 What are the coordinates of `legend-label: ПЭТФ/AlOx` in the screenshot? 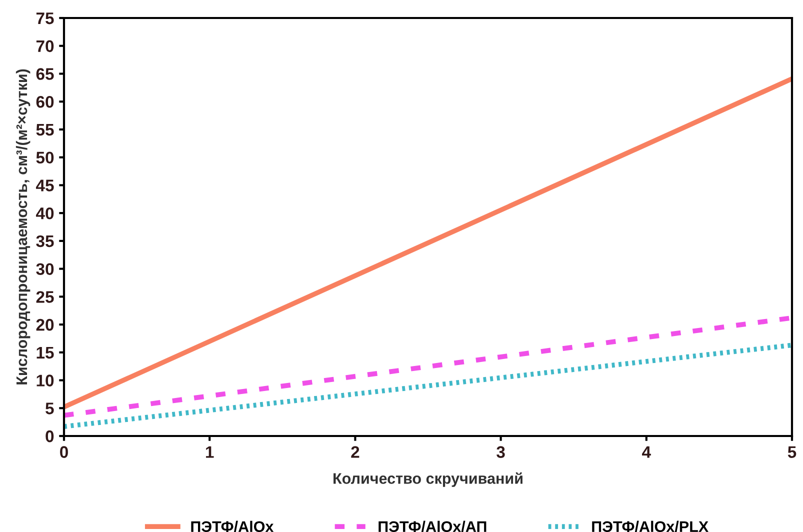 It's located at (232, 526).